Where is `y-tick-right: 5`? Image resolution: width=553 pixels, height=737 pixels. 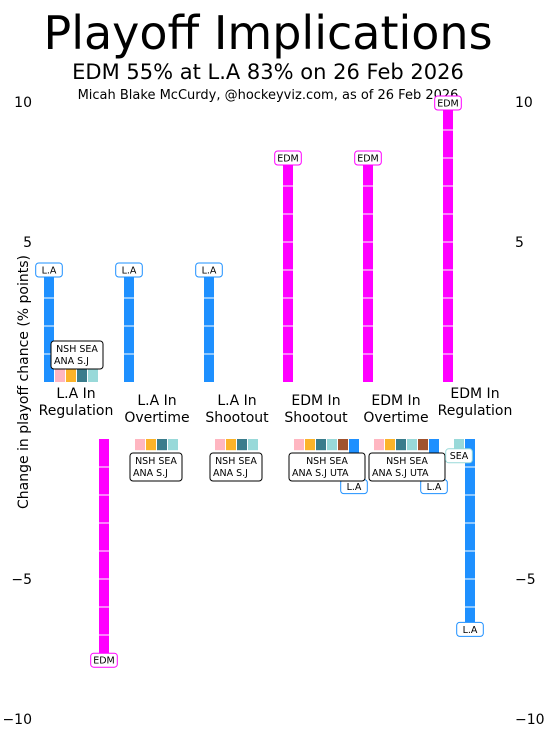 y-tick-right: 5 is located at coordinates (519, 243).